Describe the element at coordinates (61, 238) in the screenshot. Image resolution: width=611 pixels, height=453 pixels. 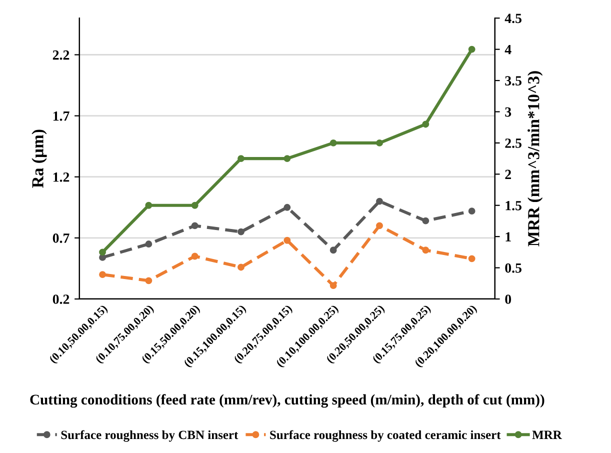
I see `y-tick-label: 0.7` at that location.